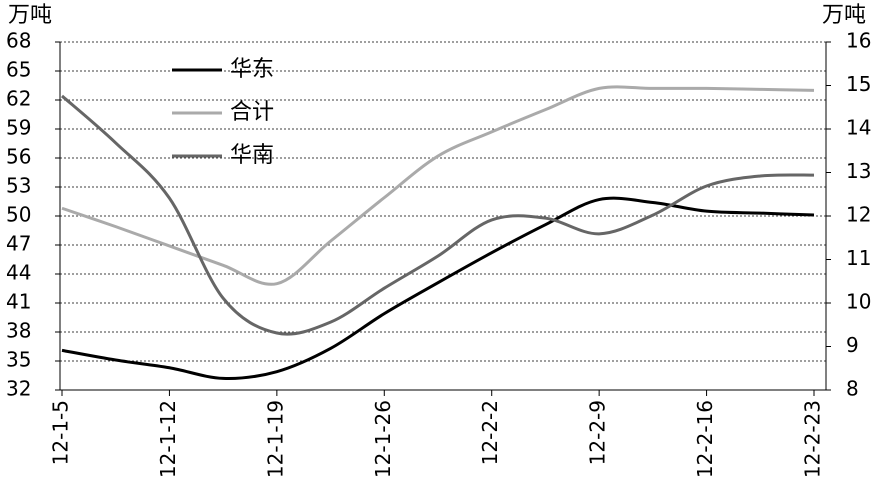 Image resolution: width=880 pixels, height=497 pixels. I want to click on y2-tick-label: 12, so click(858, 215).